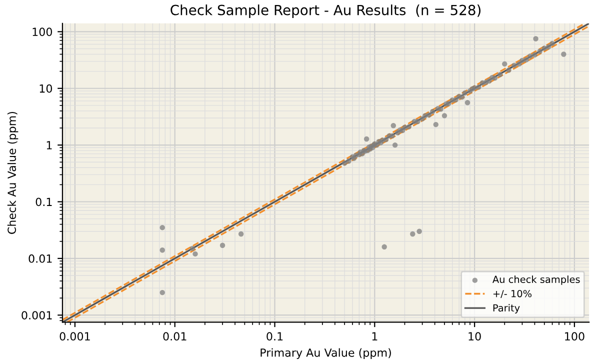 This screenshot has height=360, width=595. What do you see at coordinates (174, 336) in the screenshot?
I see `x-tick-label: 0.01` at bounding box center [174, 336].